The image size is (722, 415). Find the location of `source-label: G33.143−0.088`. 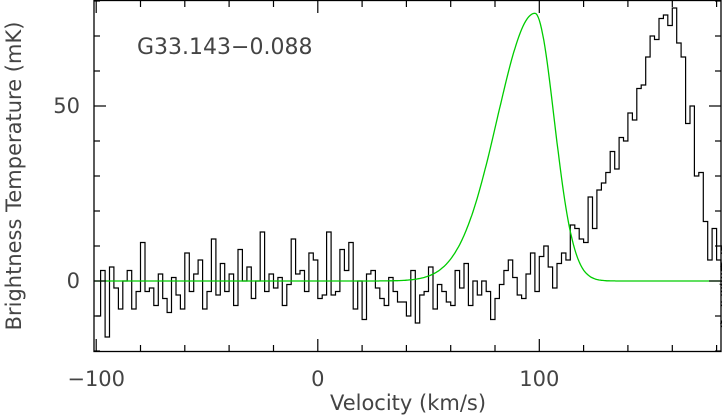

source-label: G33.143−0.088 is located at coordinates (224, 47).